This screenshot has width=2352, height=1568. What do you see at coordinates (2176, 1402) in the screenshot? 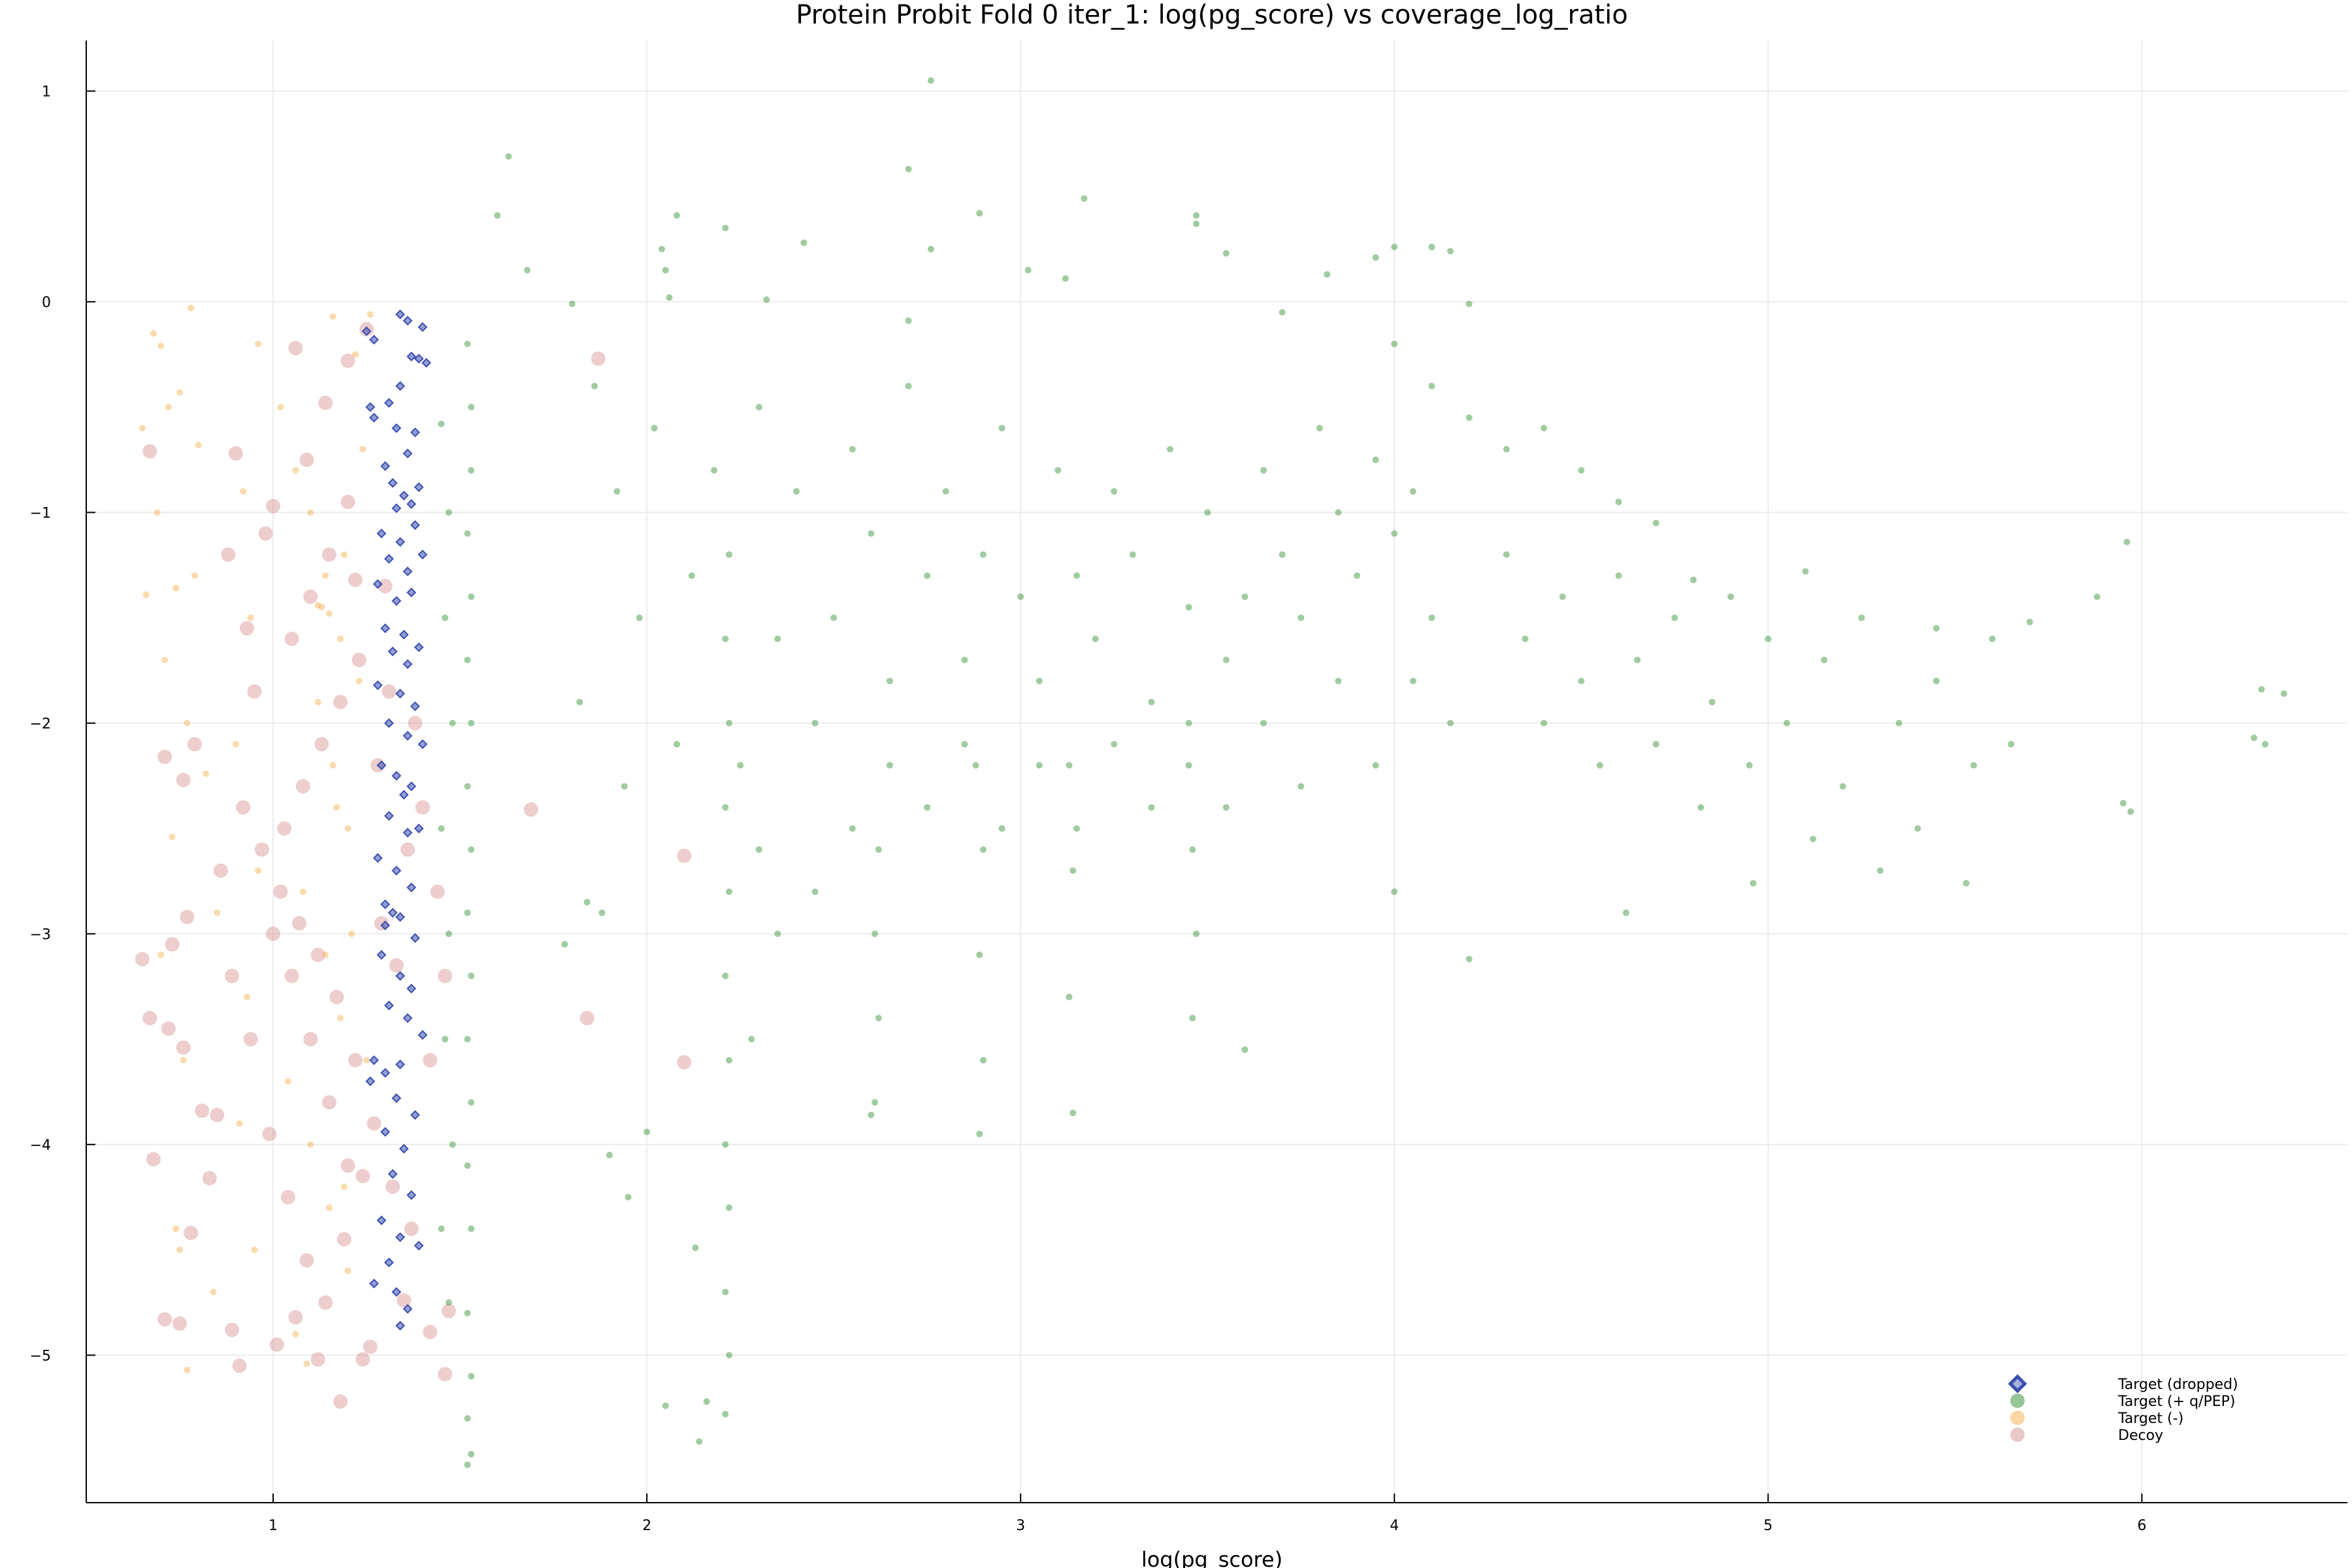
I see `legend-label: Target (+ q/PEP)` at bounding box center [2176, 1402].